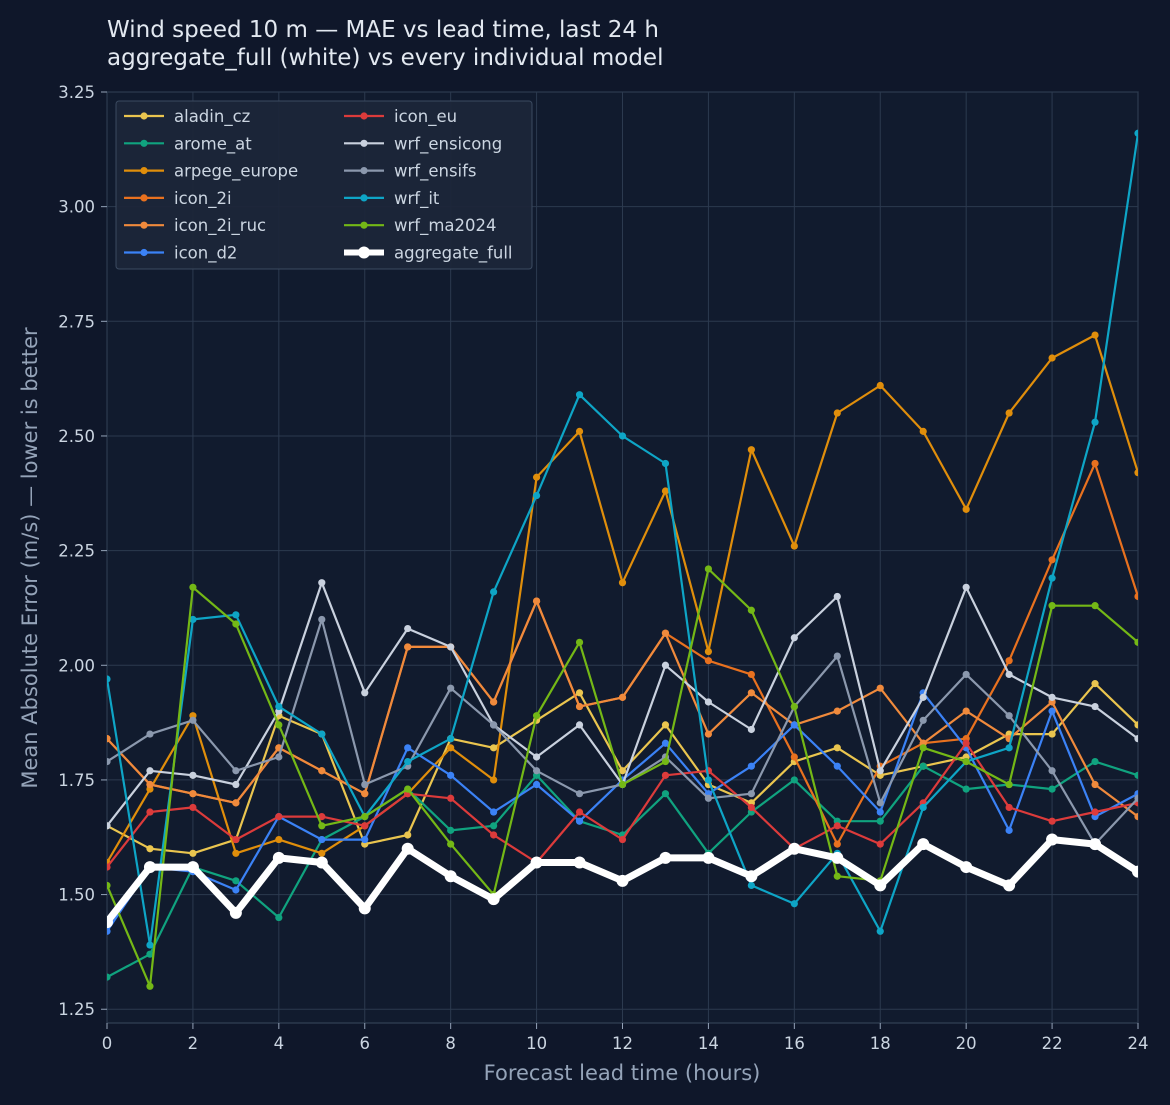 The height and width of the screenshot is (1105, 1170). Describe the element at coordinates (1138, 1043) in the screenshot. I see `x-tick-label: 24` at that location.